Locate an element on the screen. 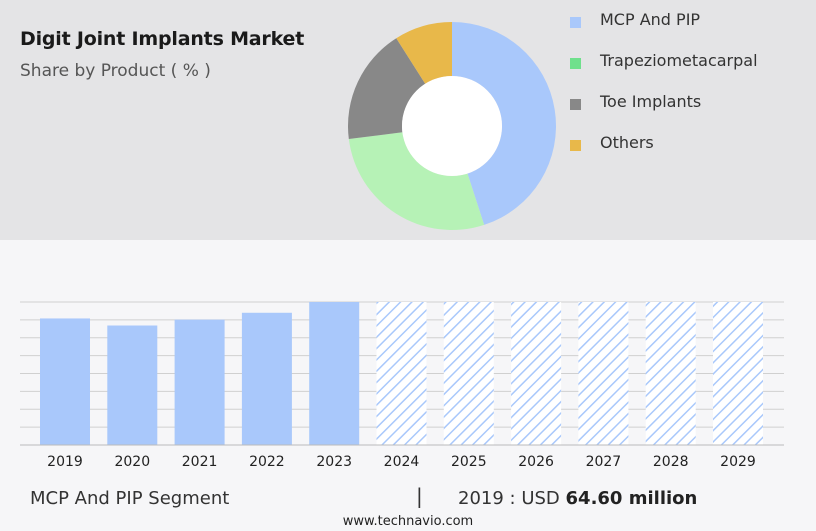  chart-subtitle: Share by Product ( % ) is located at coordinates (115, 71).